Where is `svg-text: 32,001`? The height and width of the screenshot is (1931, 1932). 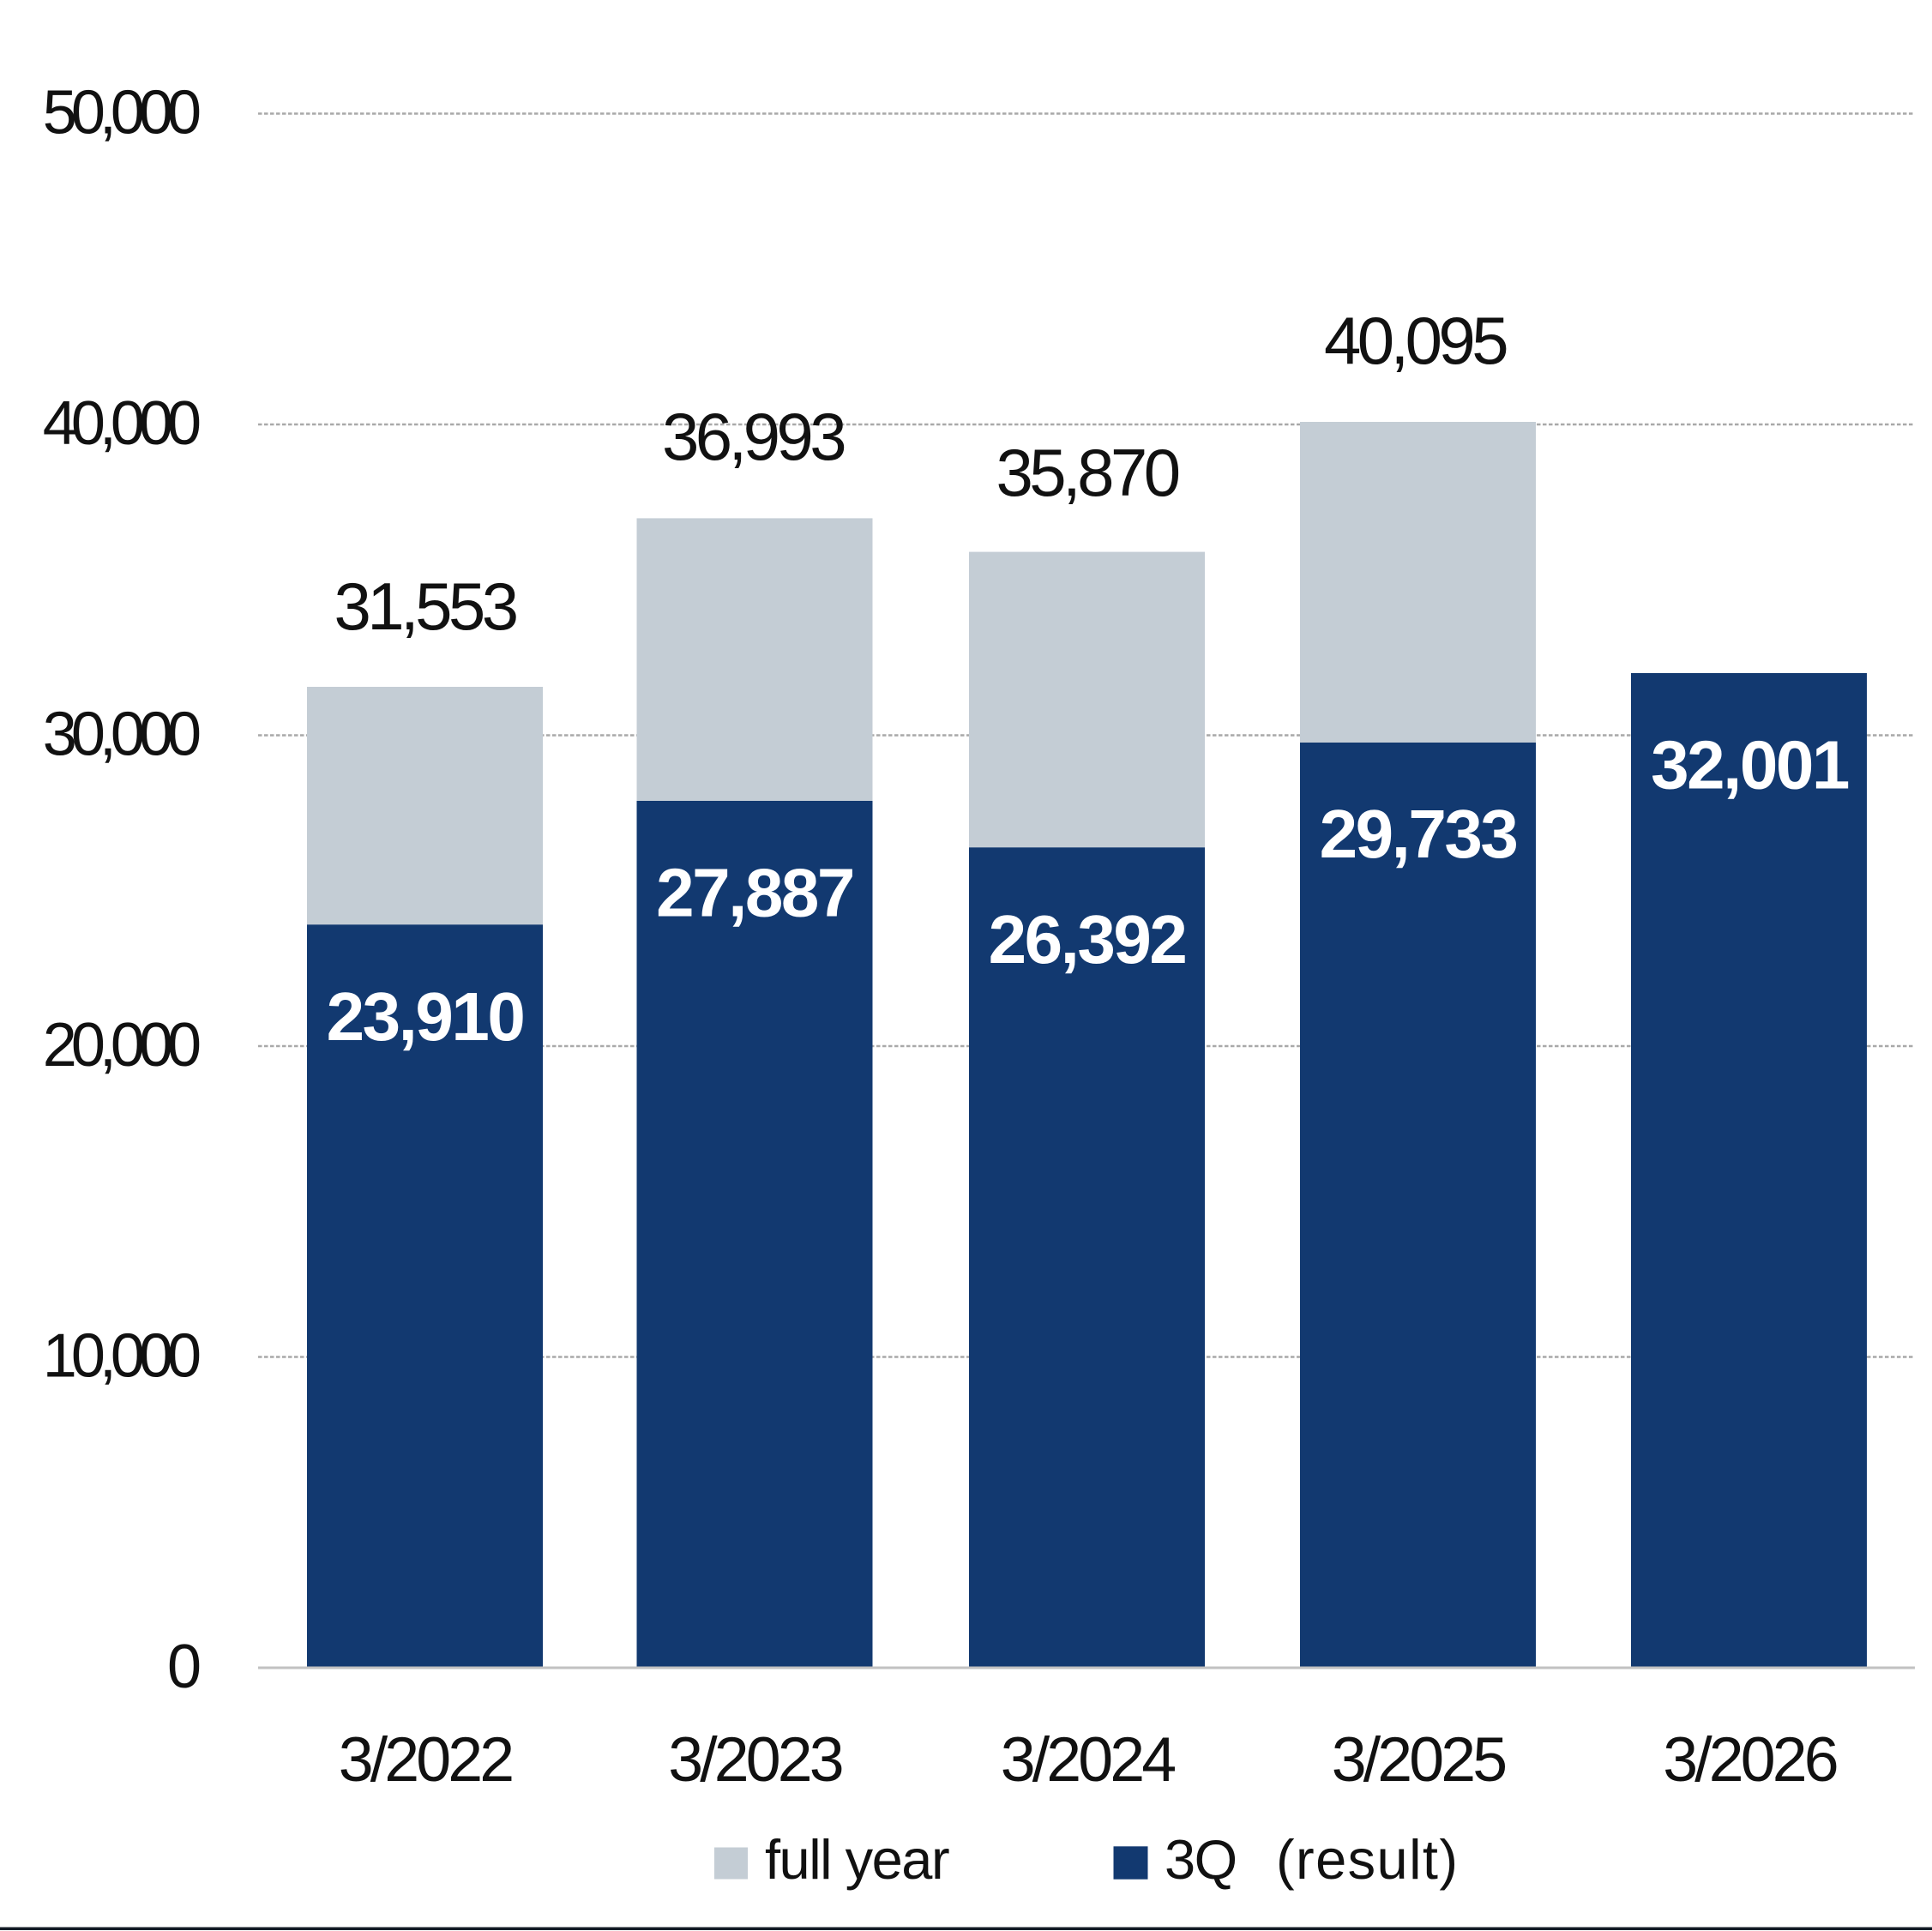 svg-text: 32,001 is located at coordinates (1750, 765).